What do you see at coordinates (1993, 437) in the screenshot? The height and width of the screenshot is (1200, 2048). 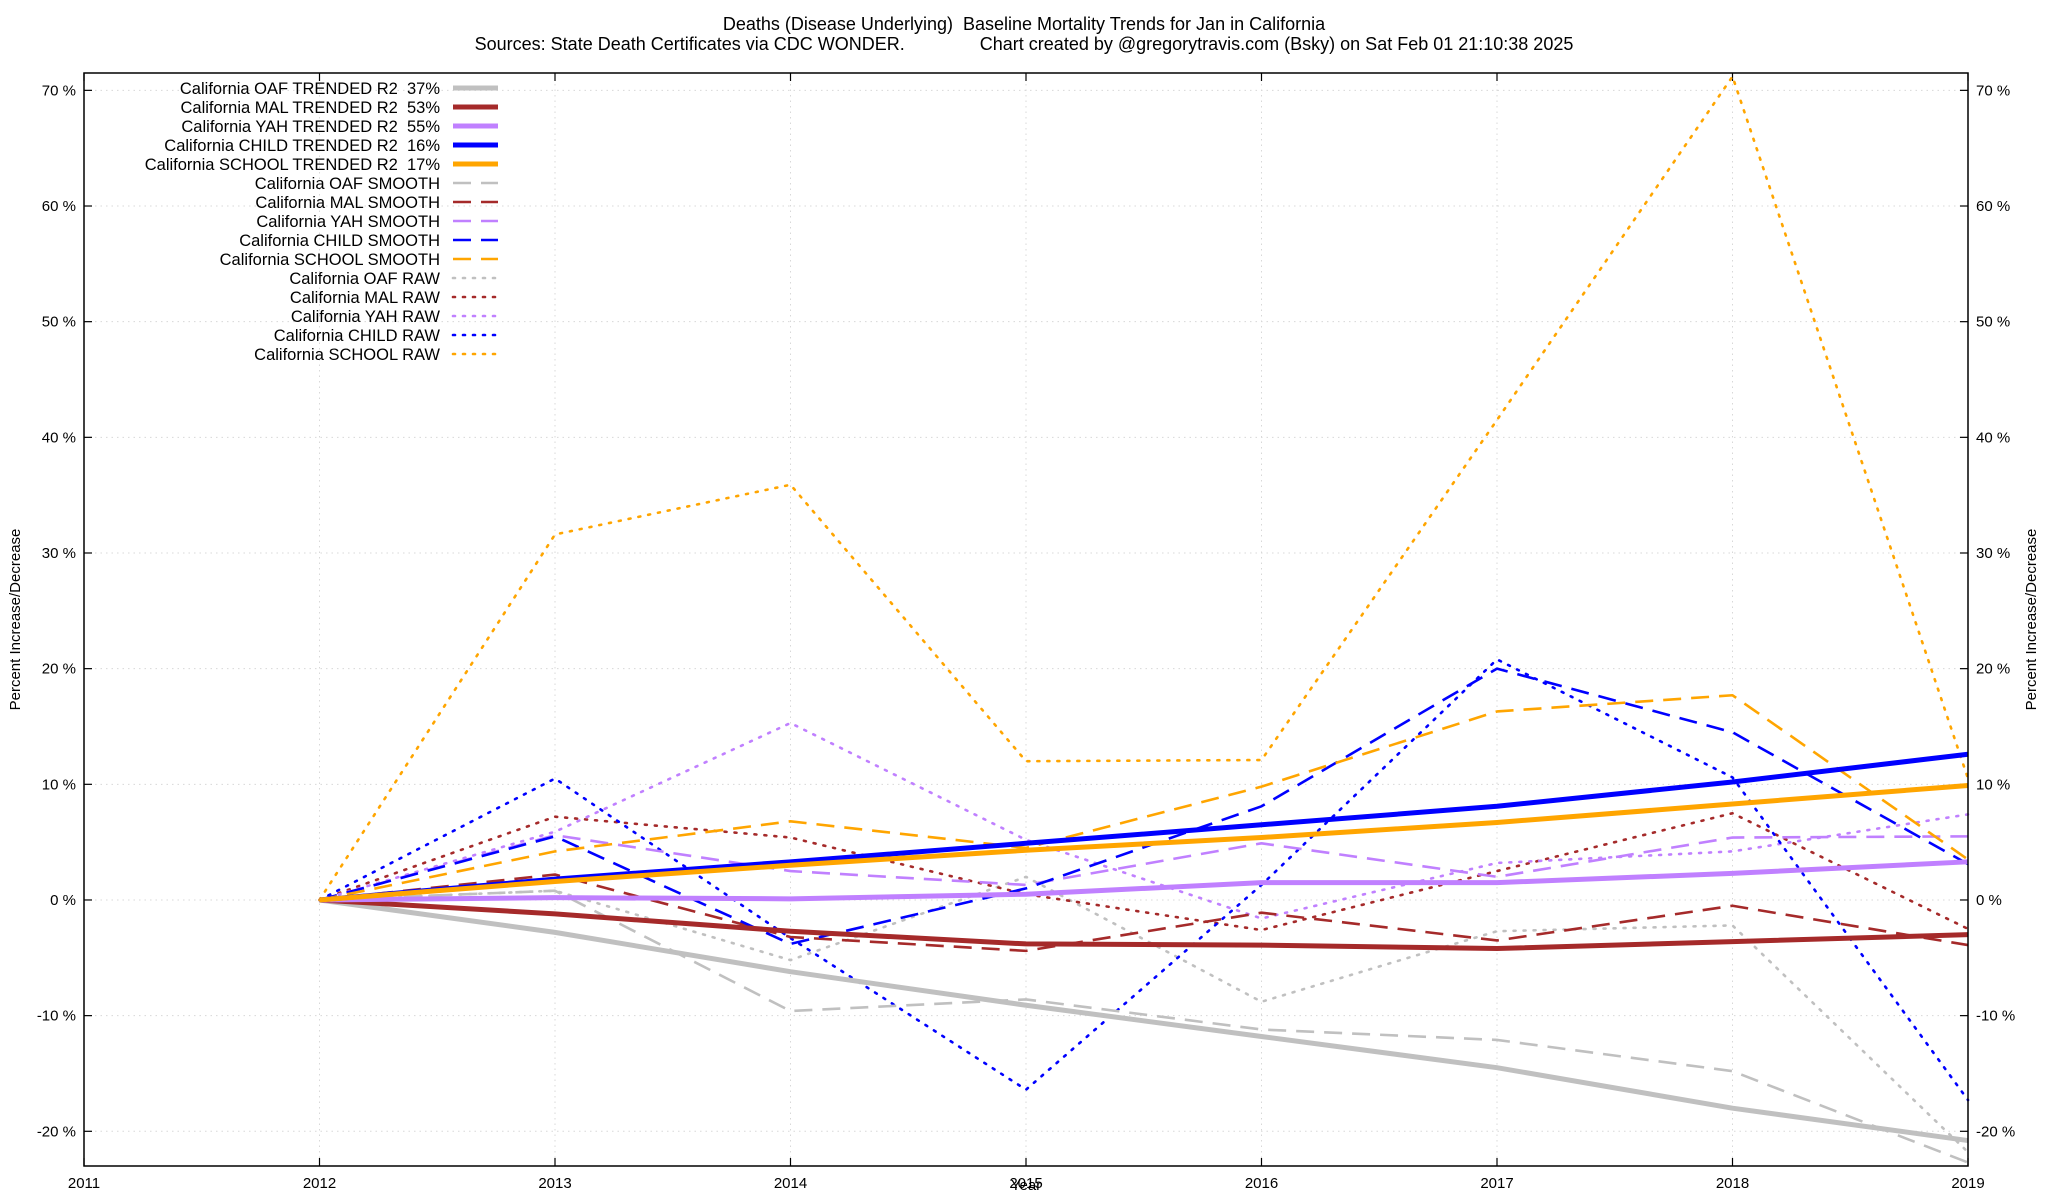 I see `y2-tick-label: 40 %` at bounding box center [1993, 437].